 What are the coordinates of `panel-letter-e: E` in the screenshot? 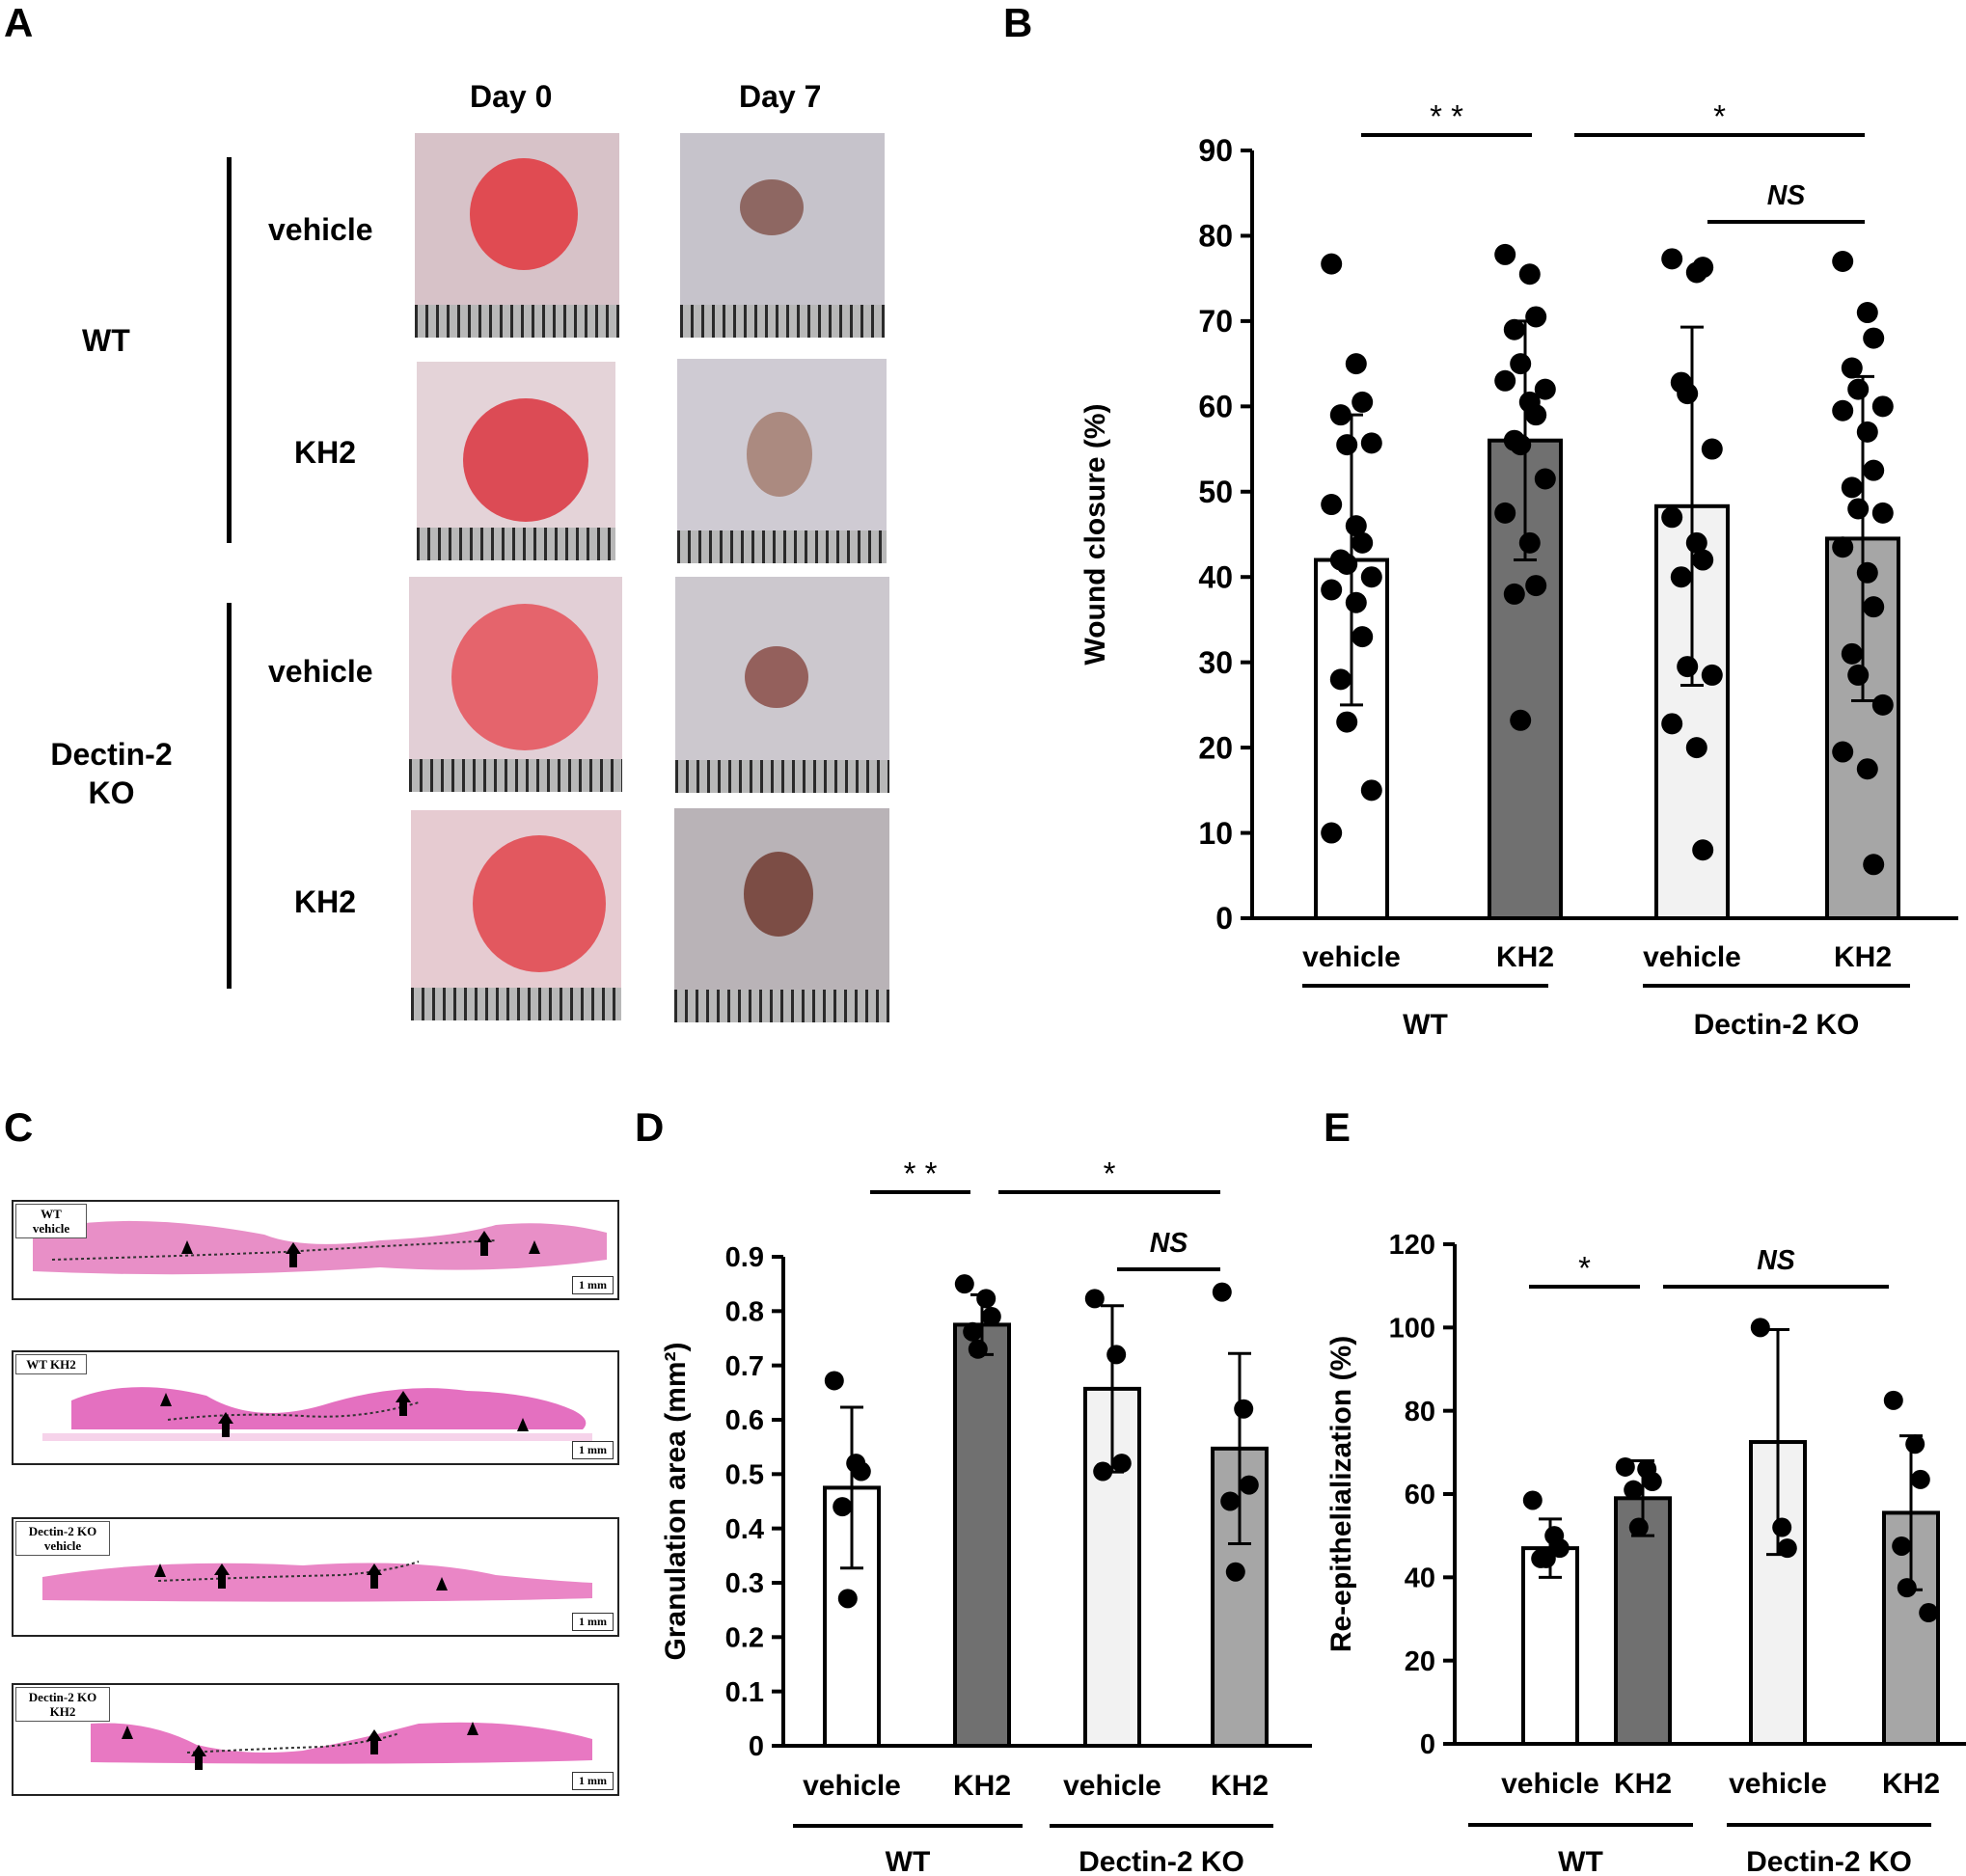 It's located at (1338, 1127).